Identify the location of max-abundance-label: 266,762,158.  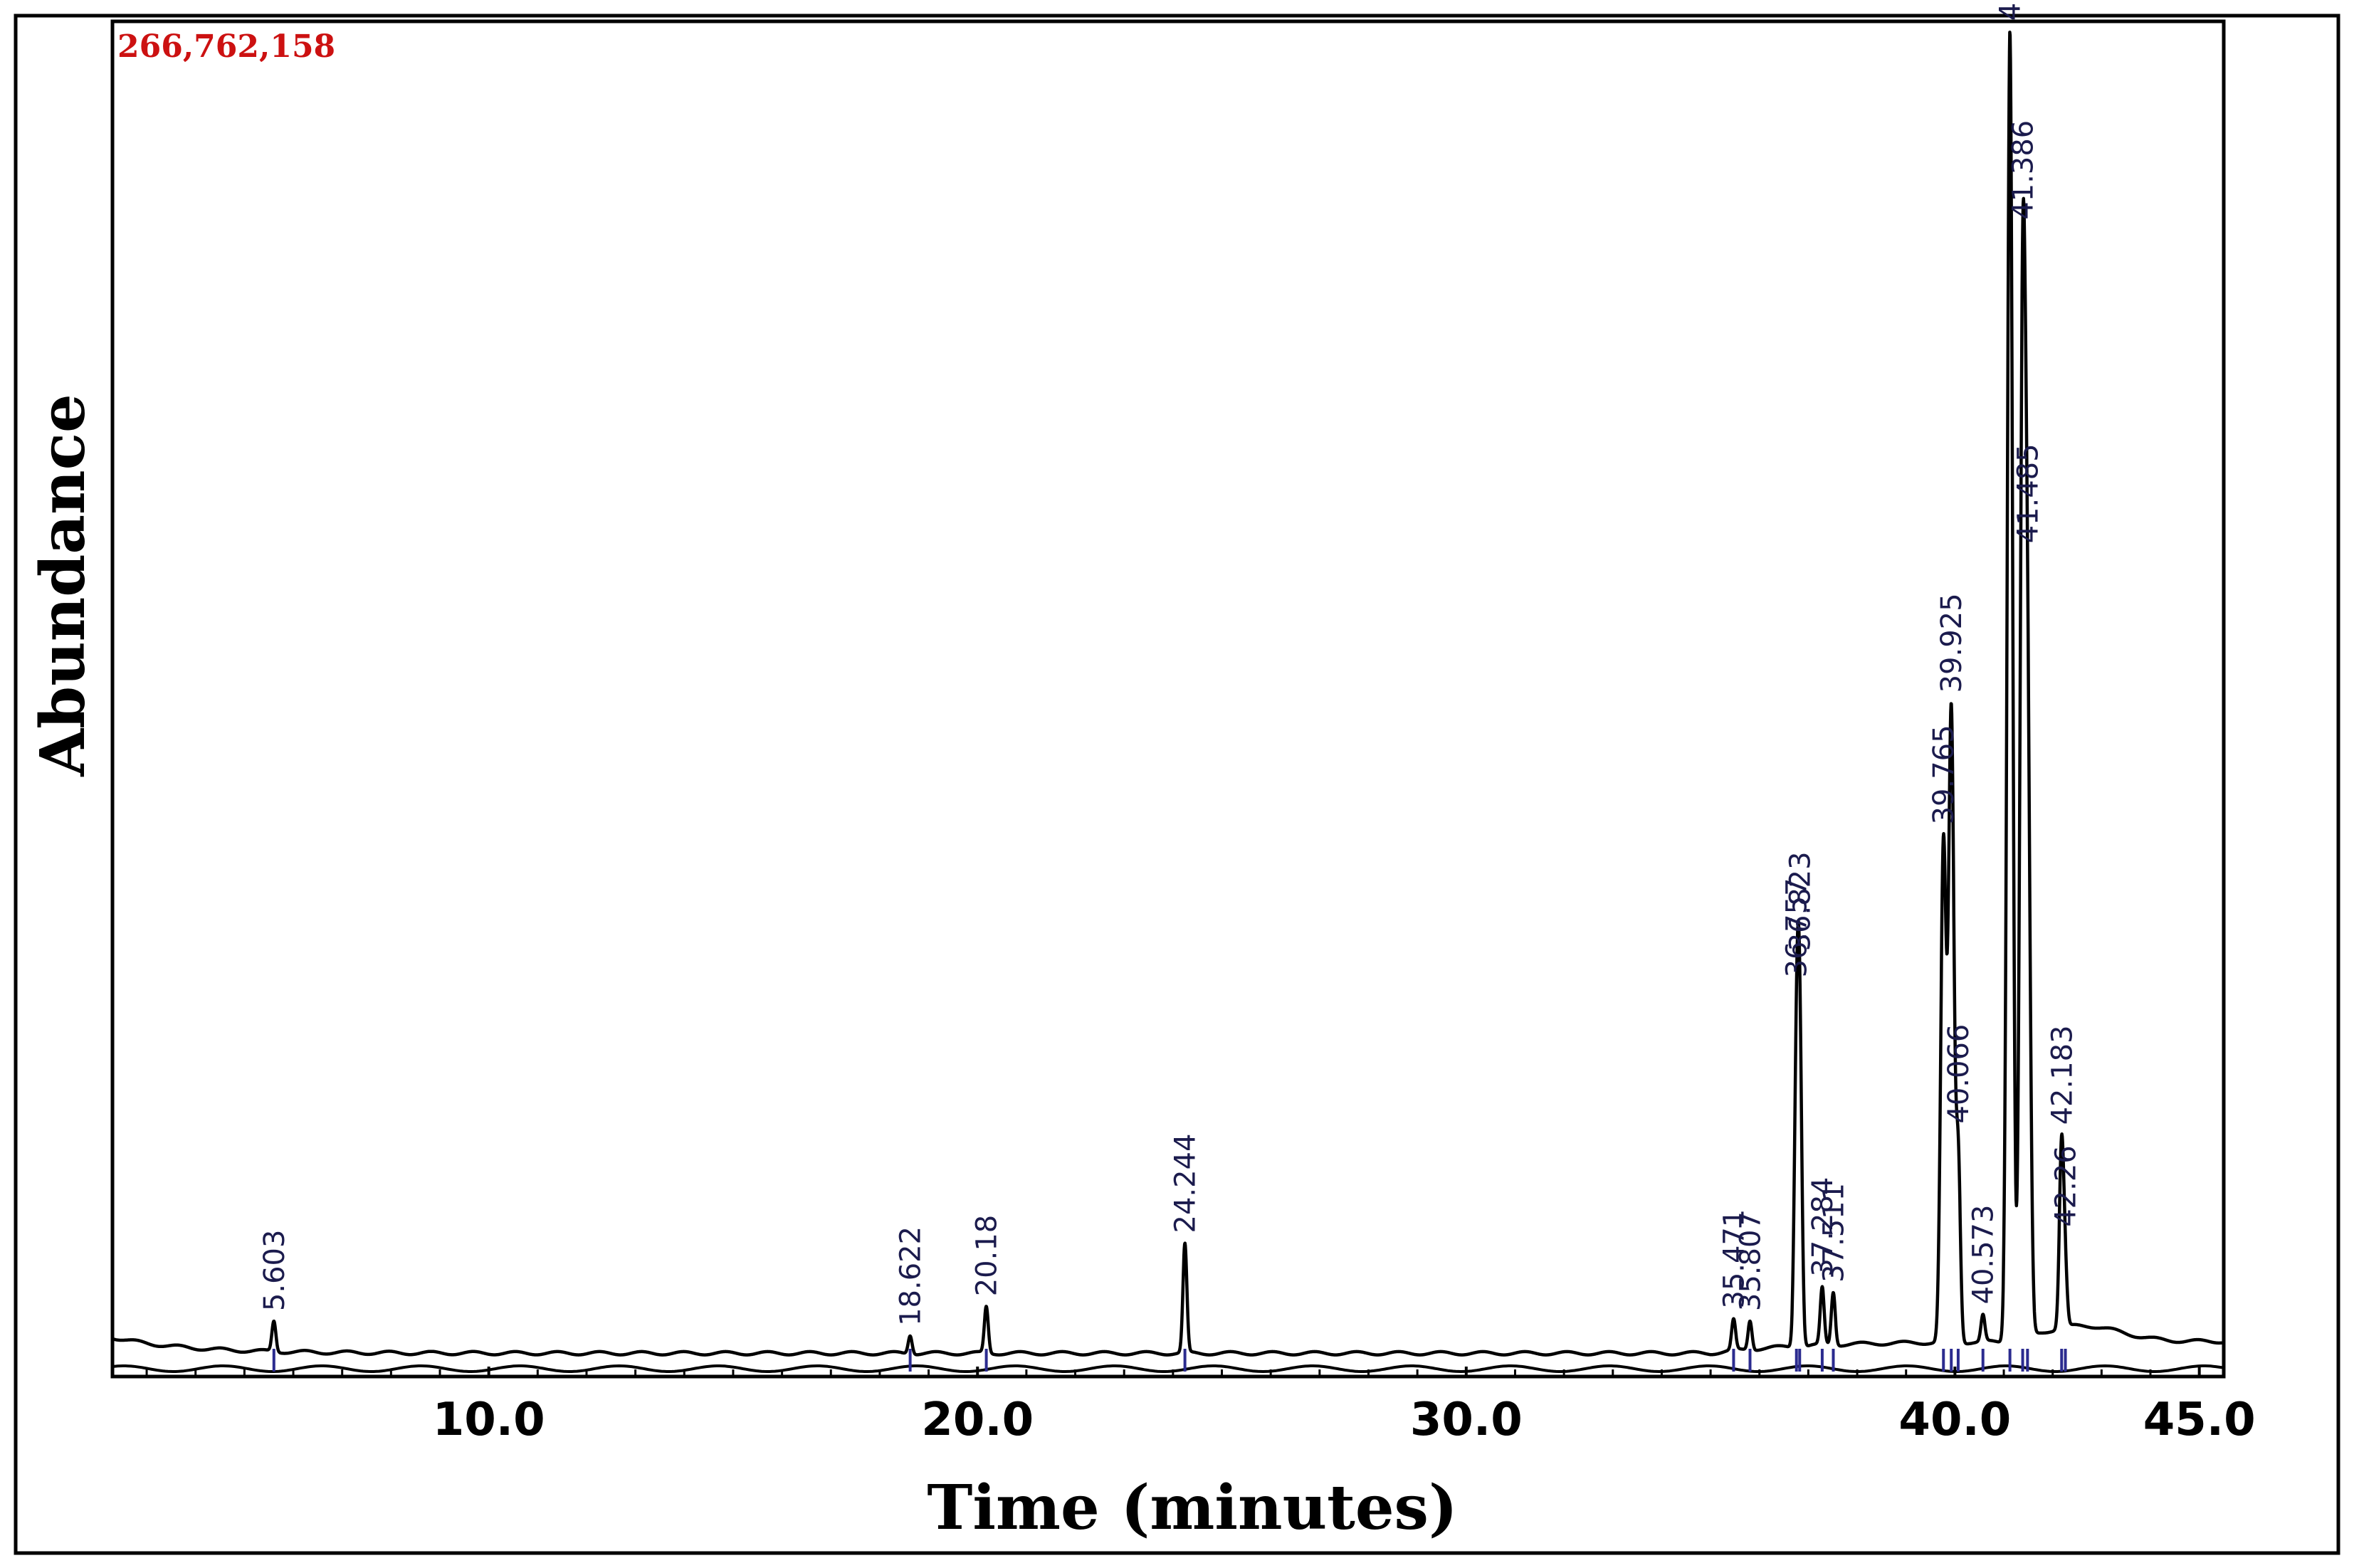
(226, 47).